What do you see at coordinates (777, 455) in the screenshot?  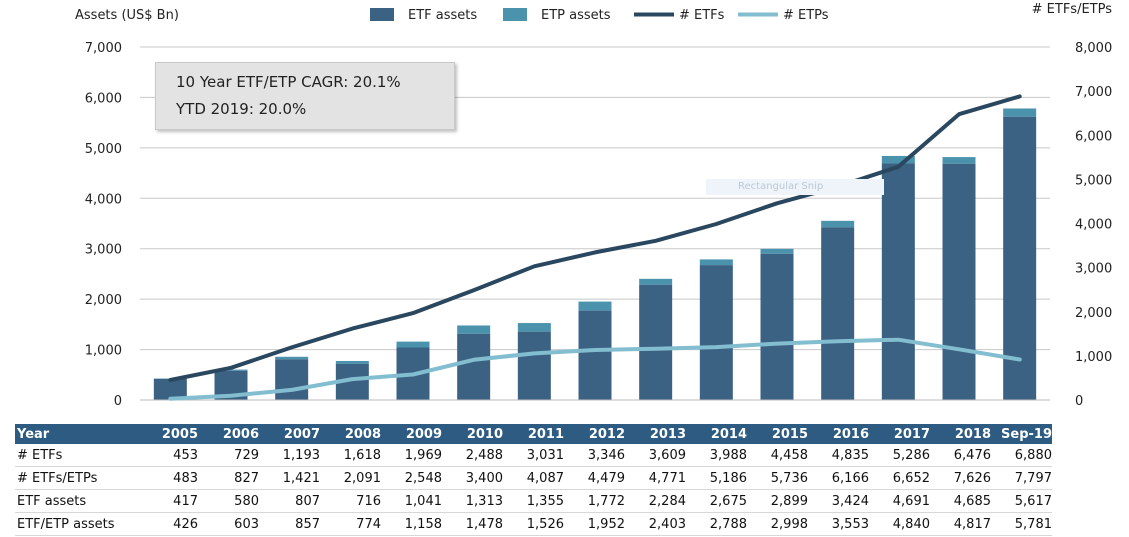 I see `table-cell: 4,458` at bounding box center [777, 455].